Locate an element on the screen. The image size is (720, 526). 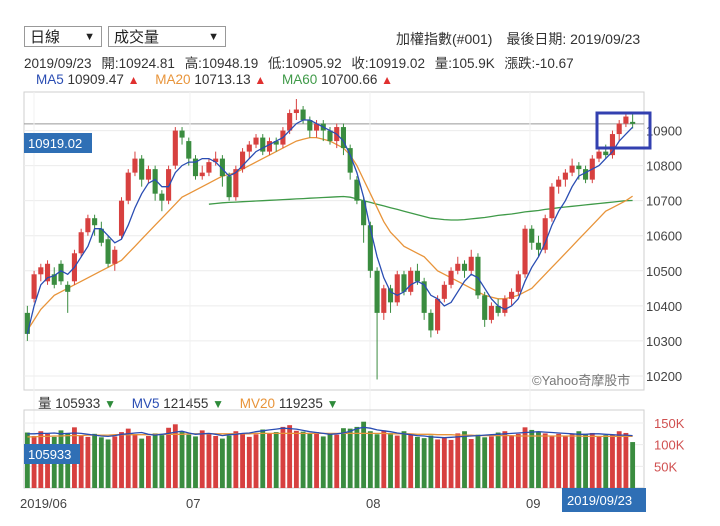
volume-tick-label: 50K is located at coordinates (665, 466).